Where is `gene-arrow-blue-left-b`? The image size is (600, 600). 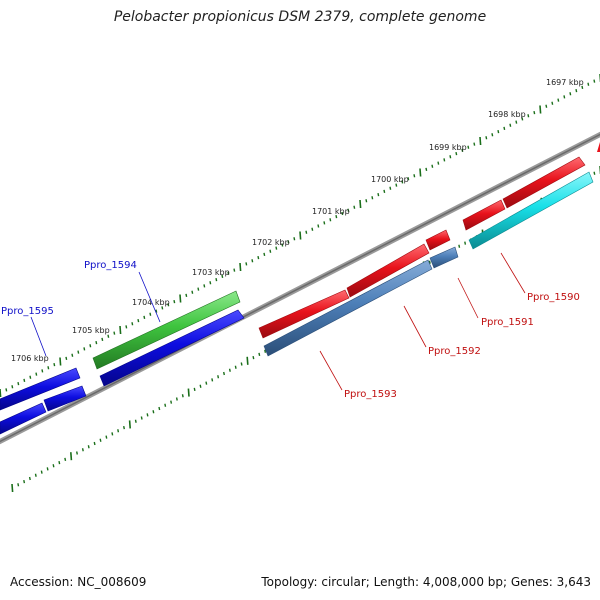
gene-arrow-blue-left-b is located at coordinates (23, 418).